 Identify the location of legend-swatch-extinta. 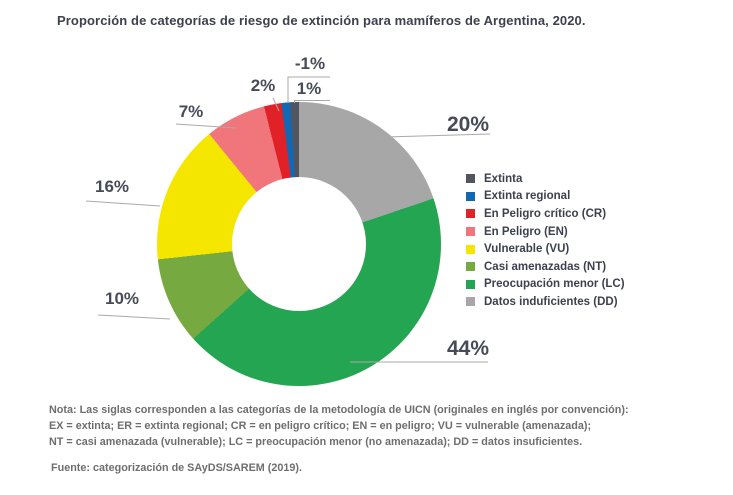
(470, 179).